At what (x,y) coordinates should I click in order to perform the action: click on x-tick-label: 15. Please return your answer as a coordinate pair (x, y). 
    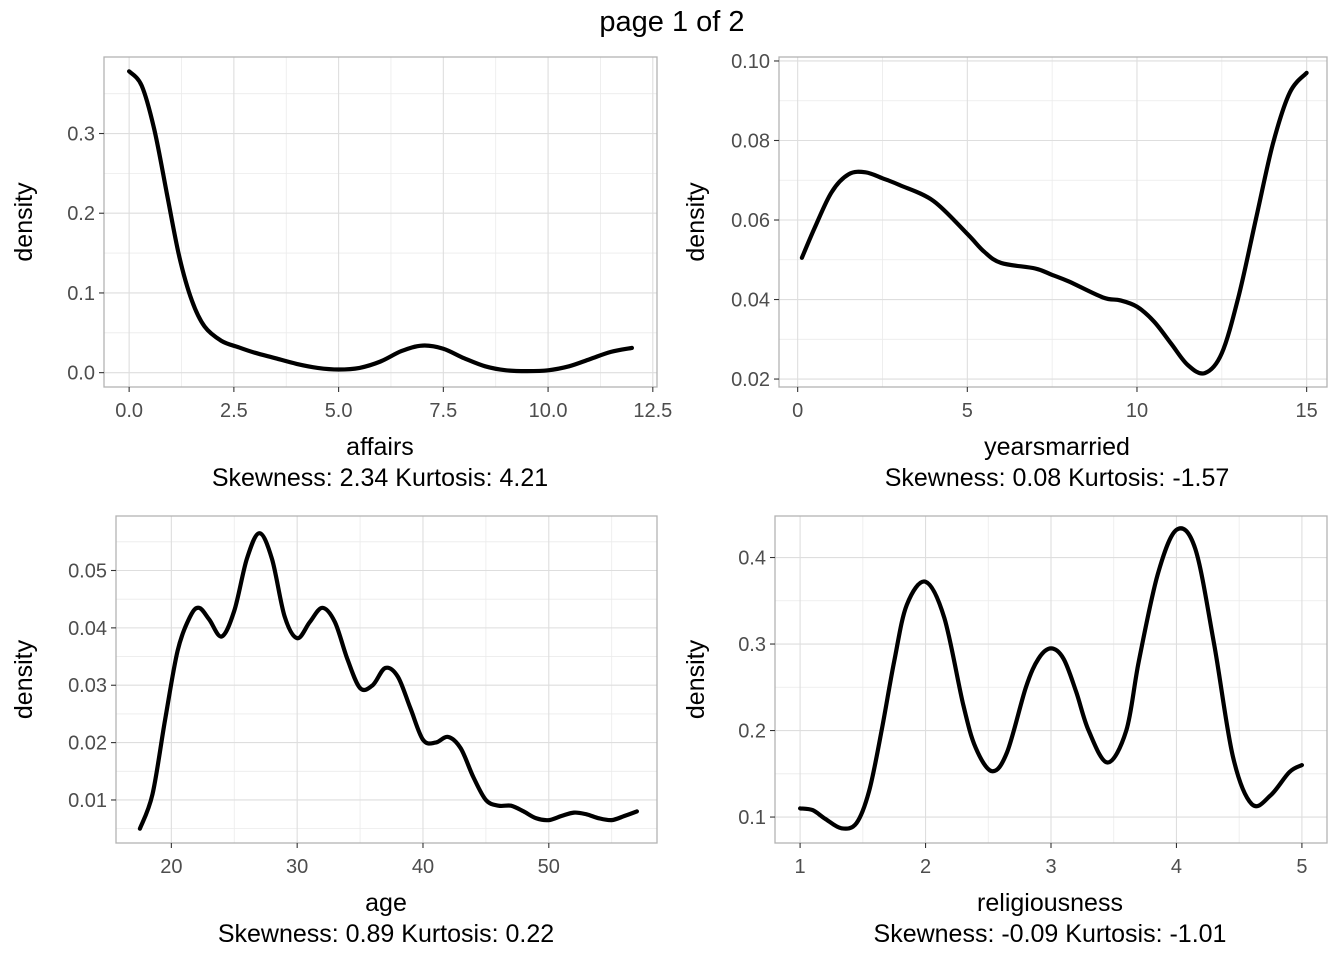
    Looking at the image, I should click on (1307, 411).